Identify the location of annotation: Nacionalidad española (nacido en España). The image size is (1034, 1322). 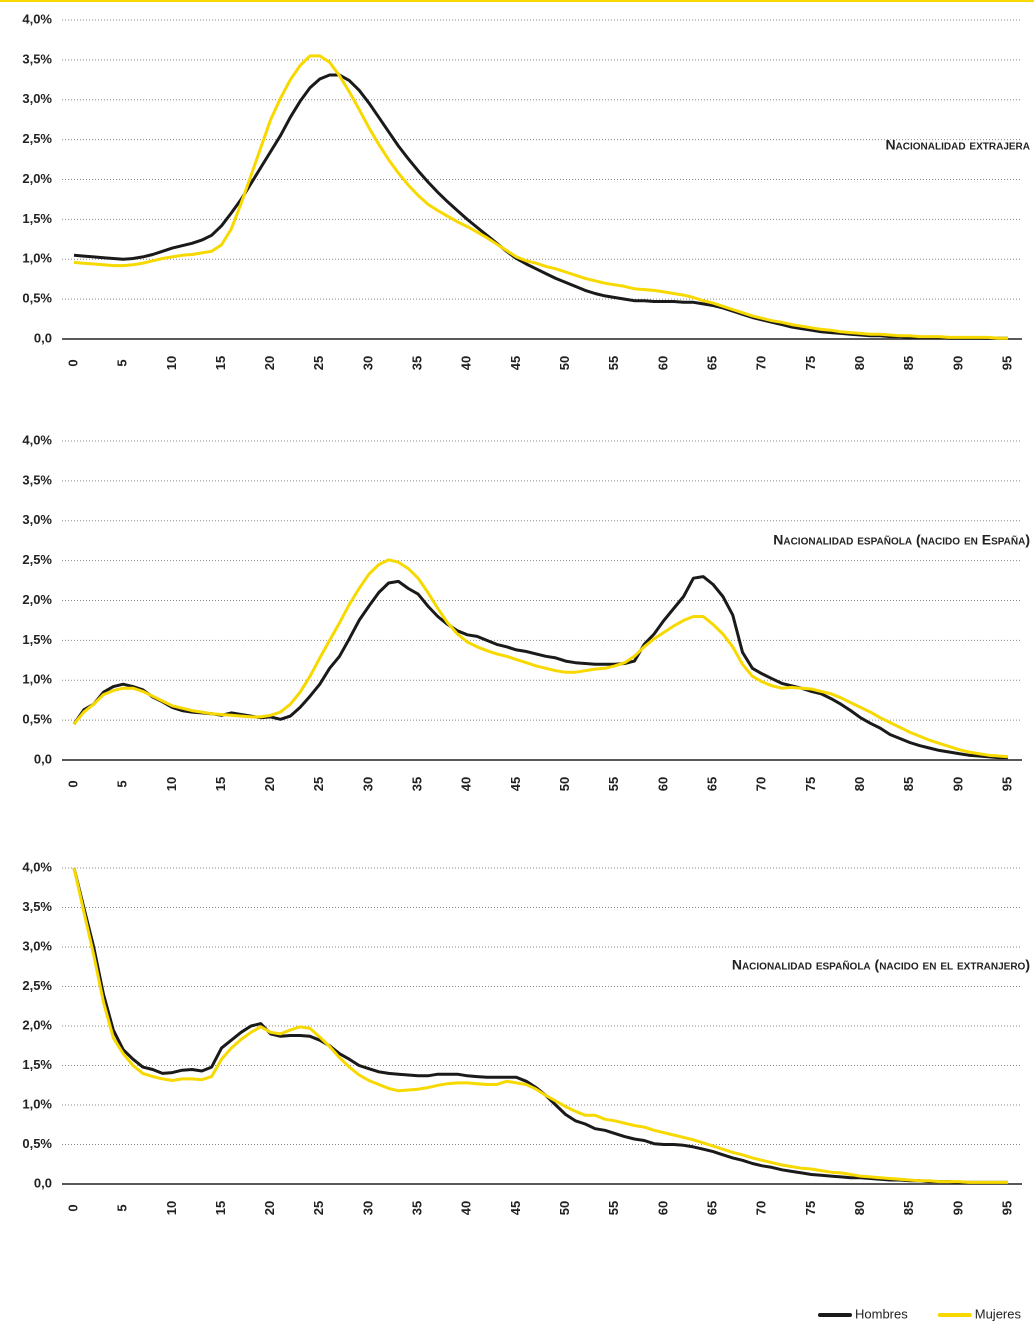
(901, 540).